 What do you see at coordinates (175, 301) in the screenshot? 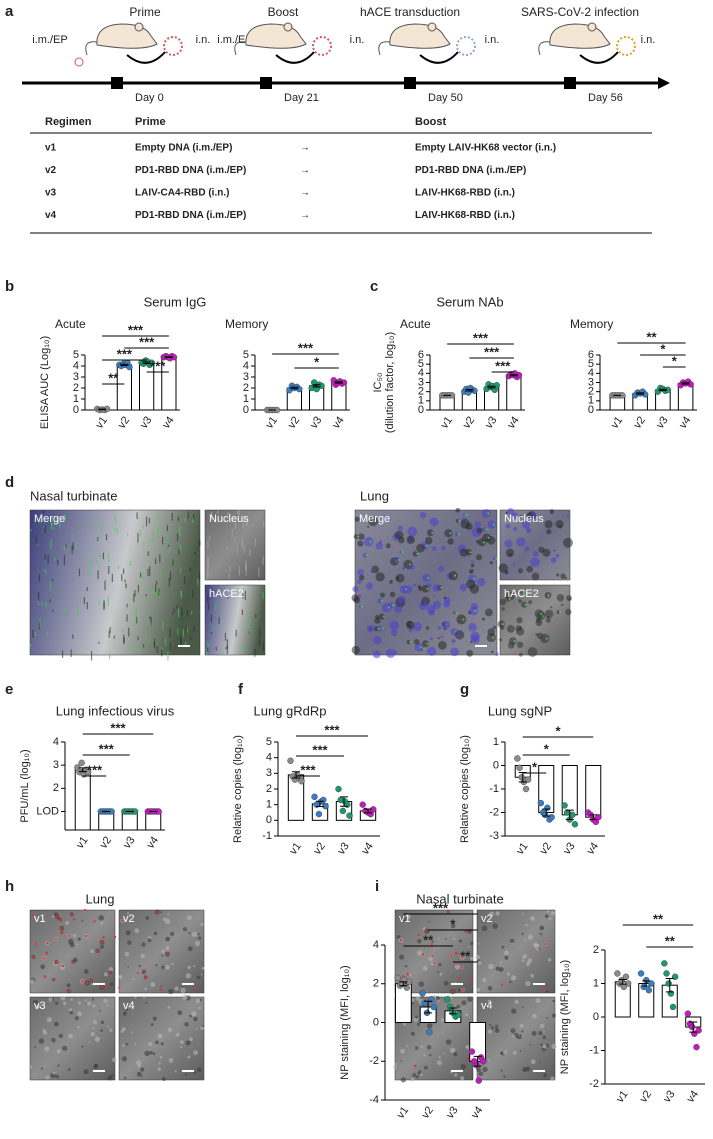
I see `chart-title: Serum IgG` at bounding box center [175, 301].